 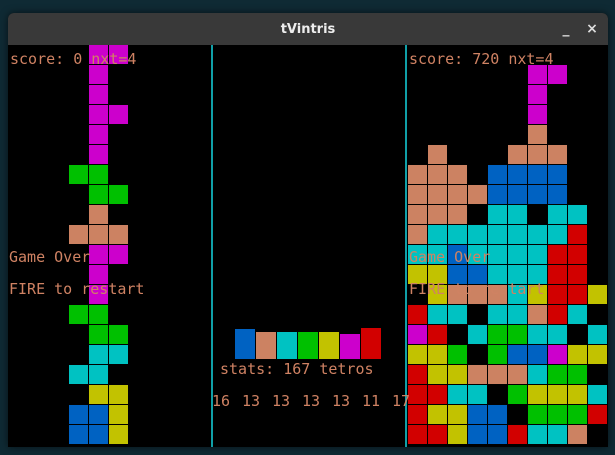 I want to click on right-score: score: 720 nxt=4, so click(x=481, y=59).